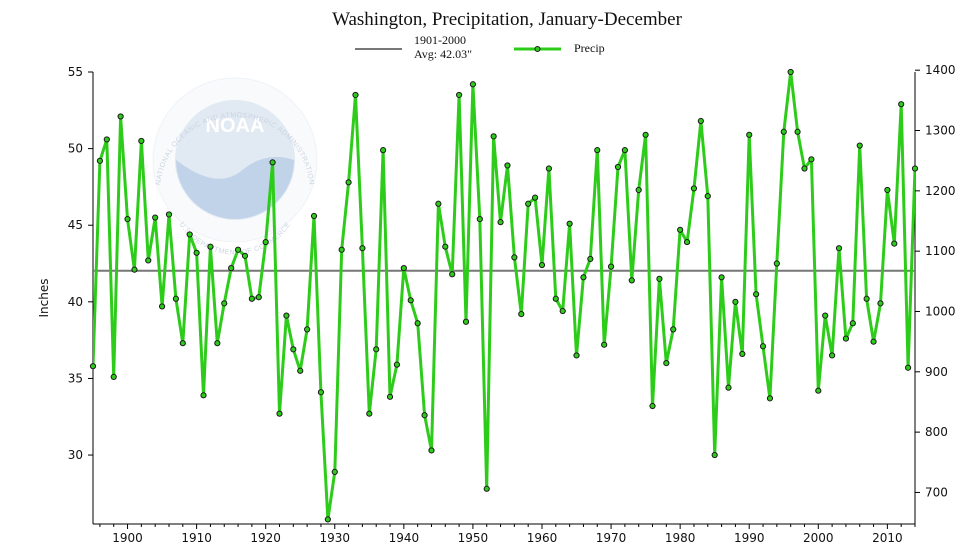  Describe the element at coordinates (680, 538) in the screenshot. I see `x-tick-label: 1980` at that location.